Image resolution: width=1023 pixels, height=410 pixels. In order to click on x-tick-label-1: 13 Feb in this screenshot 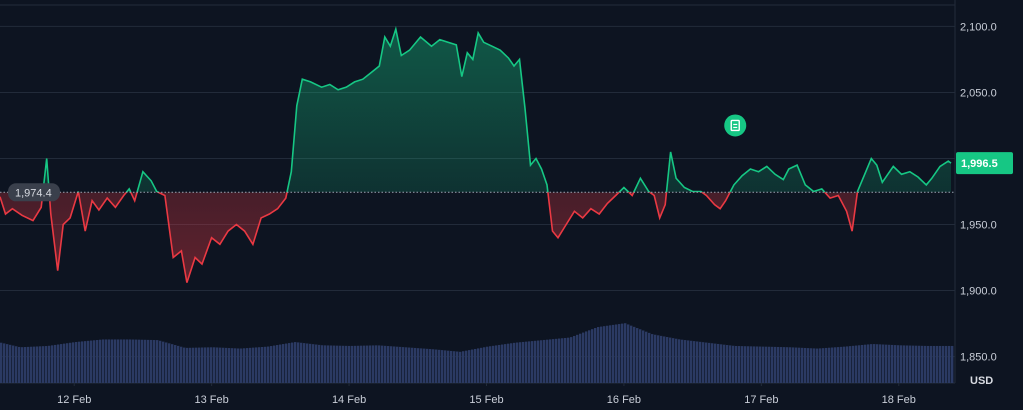, I will do `click(212, 400)`.